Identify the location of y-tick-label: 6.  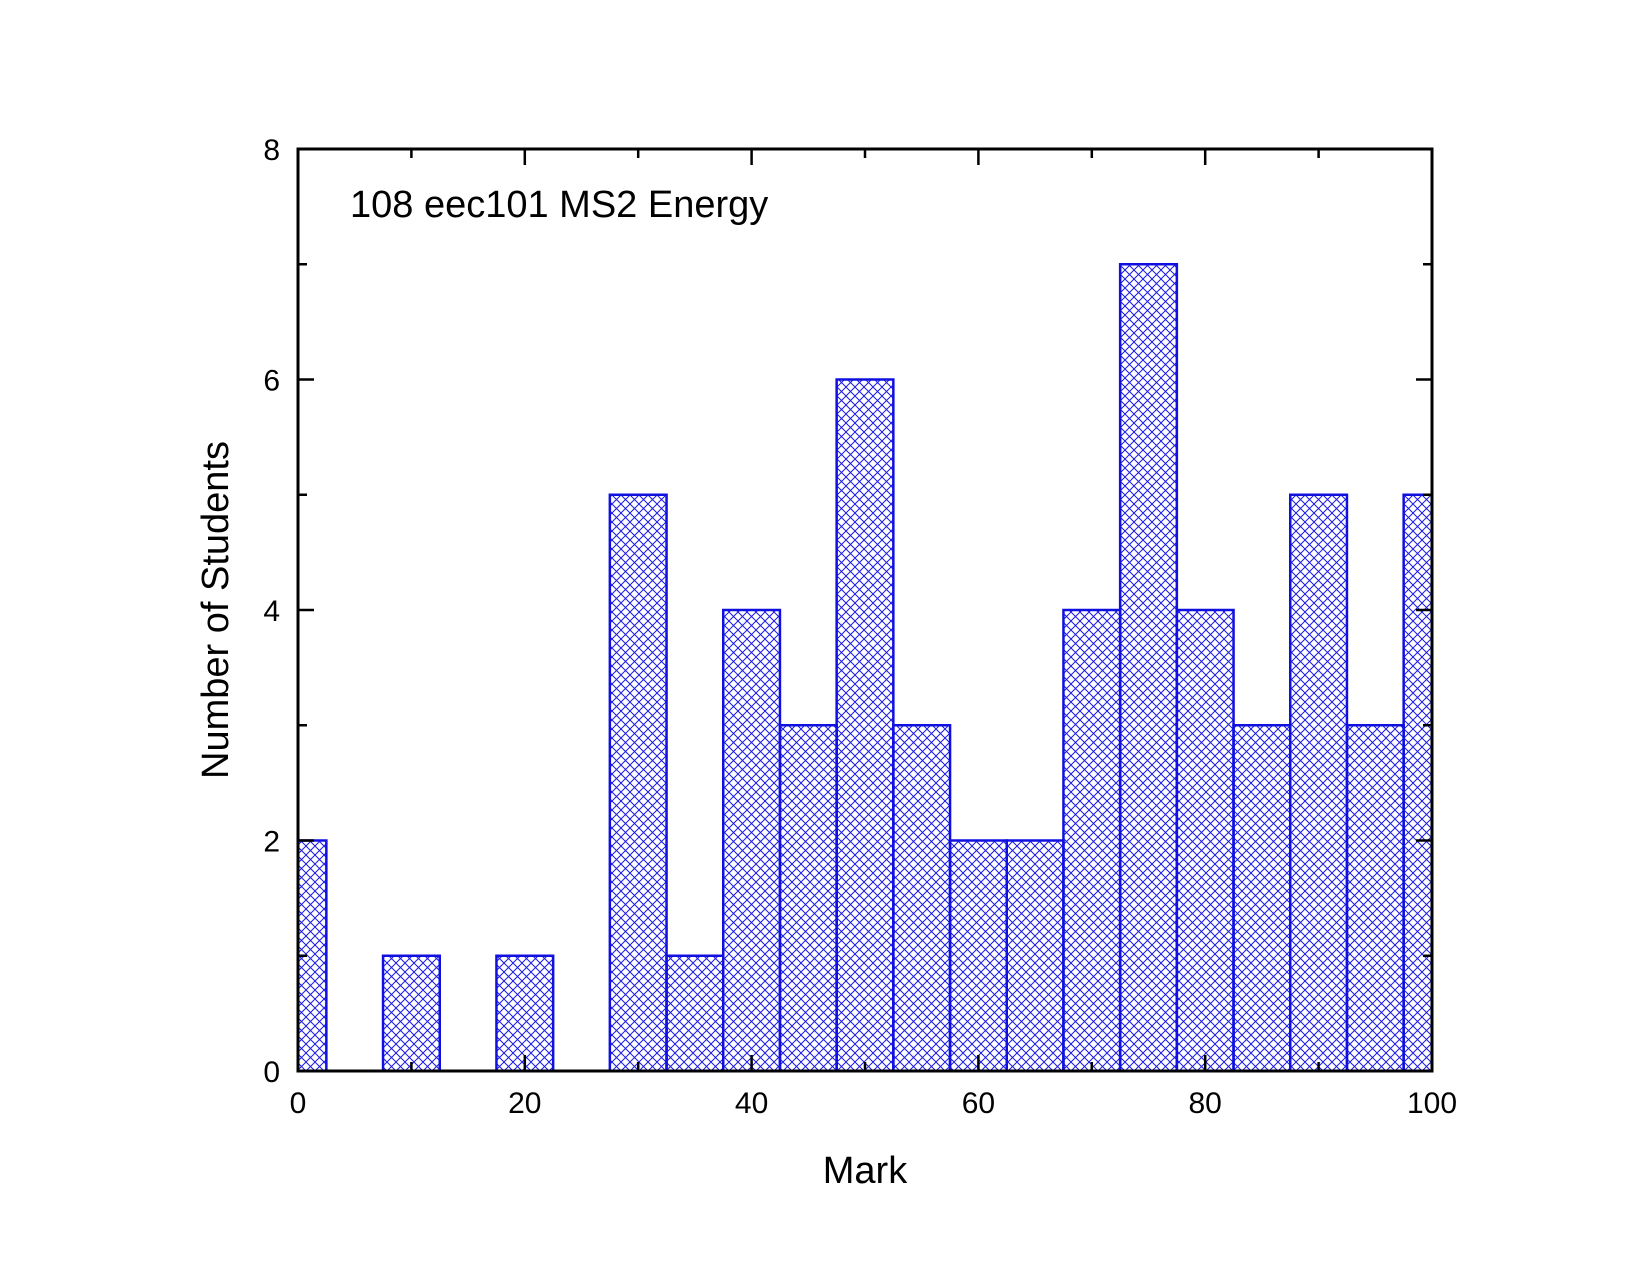
(271, 381).